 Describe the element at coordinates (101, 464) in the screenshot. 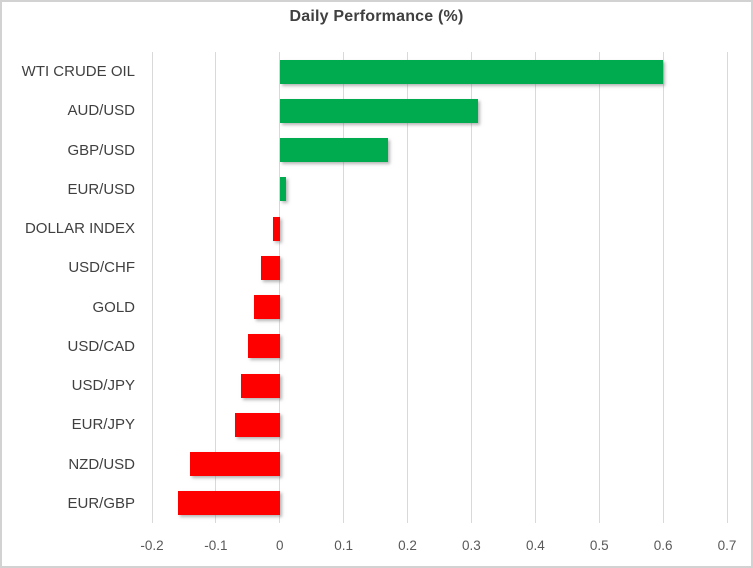

I see `category-label: NZD/USD` at that location.